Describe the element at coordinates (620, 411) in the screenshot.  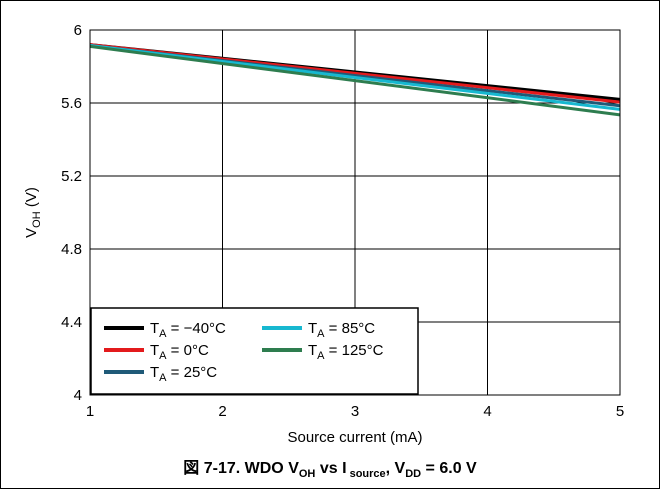
I see `x-tick-label-4: 5` at that location.